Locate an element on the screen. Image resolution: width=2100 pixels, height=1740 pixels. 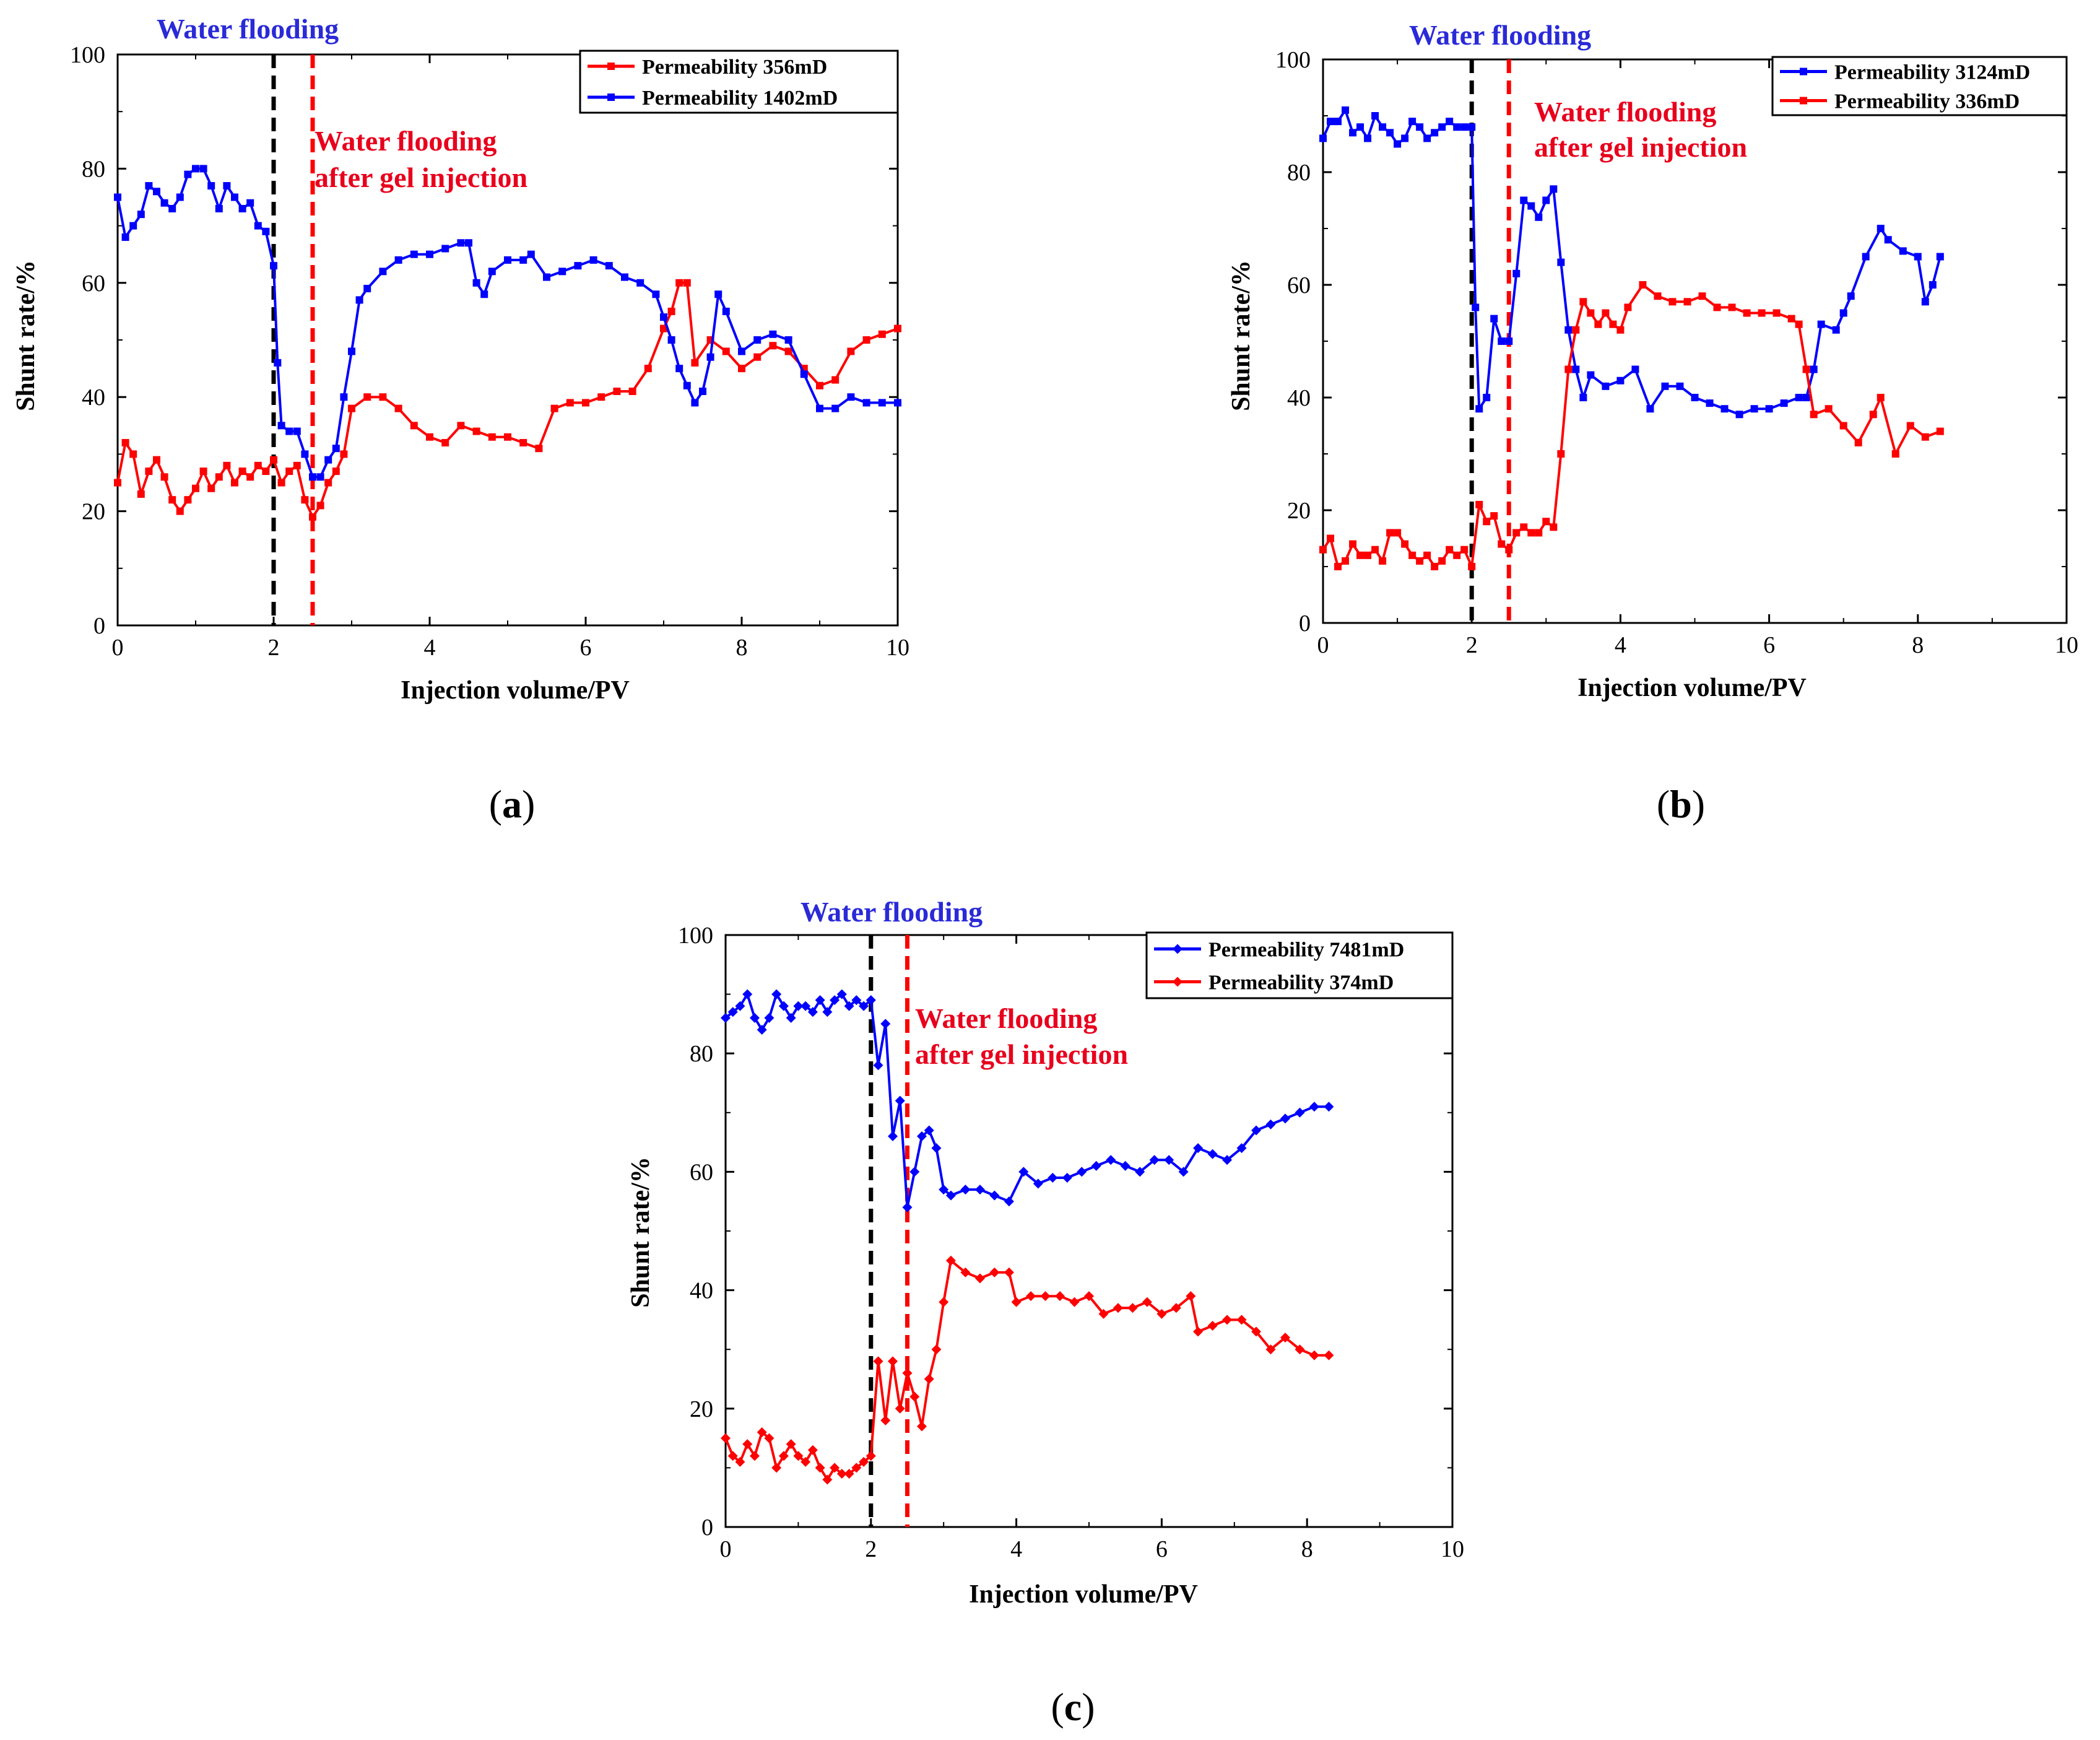
plot-frame-a is located at coordinates (507, 340).